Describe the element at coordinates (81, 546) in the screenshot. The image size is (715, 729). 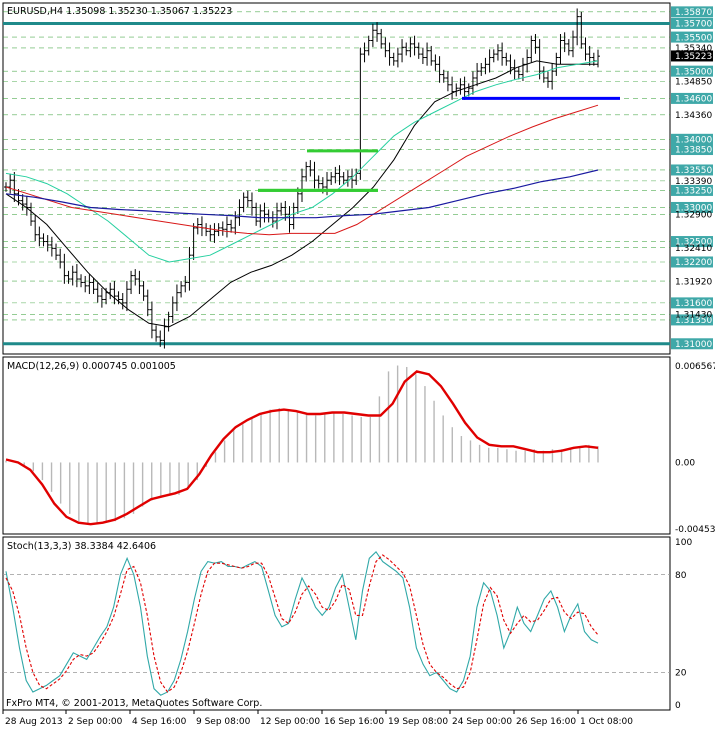
I see `stochastic-title: Stoch(13,3,3) 38.3384 42.6406` at that location.